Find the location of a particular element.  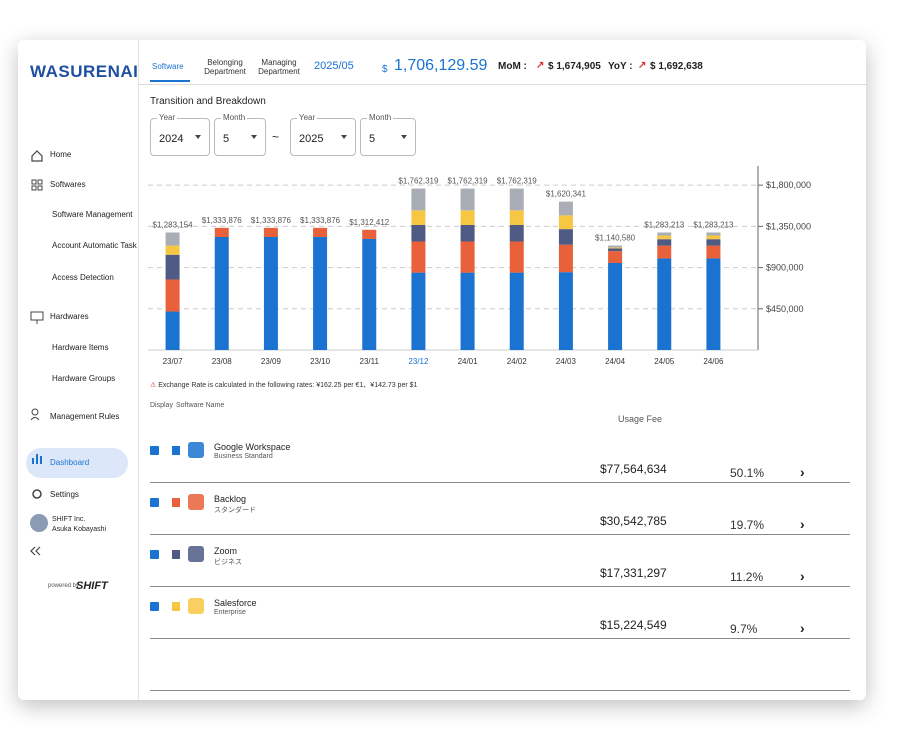

year-select: Year 2025 is located at coordinates (323, 134).